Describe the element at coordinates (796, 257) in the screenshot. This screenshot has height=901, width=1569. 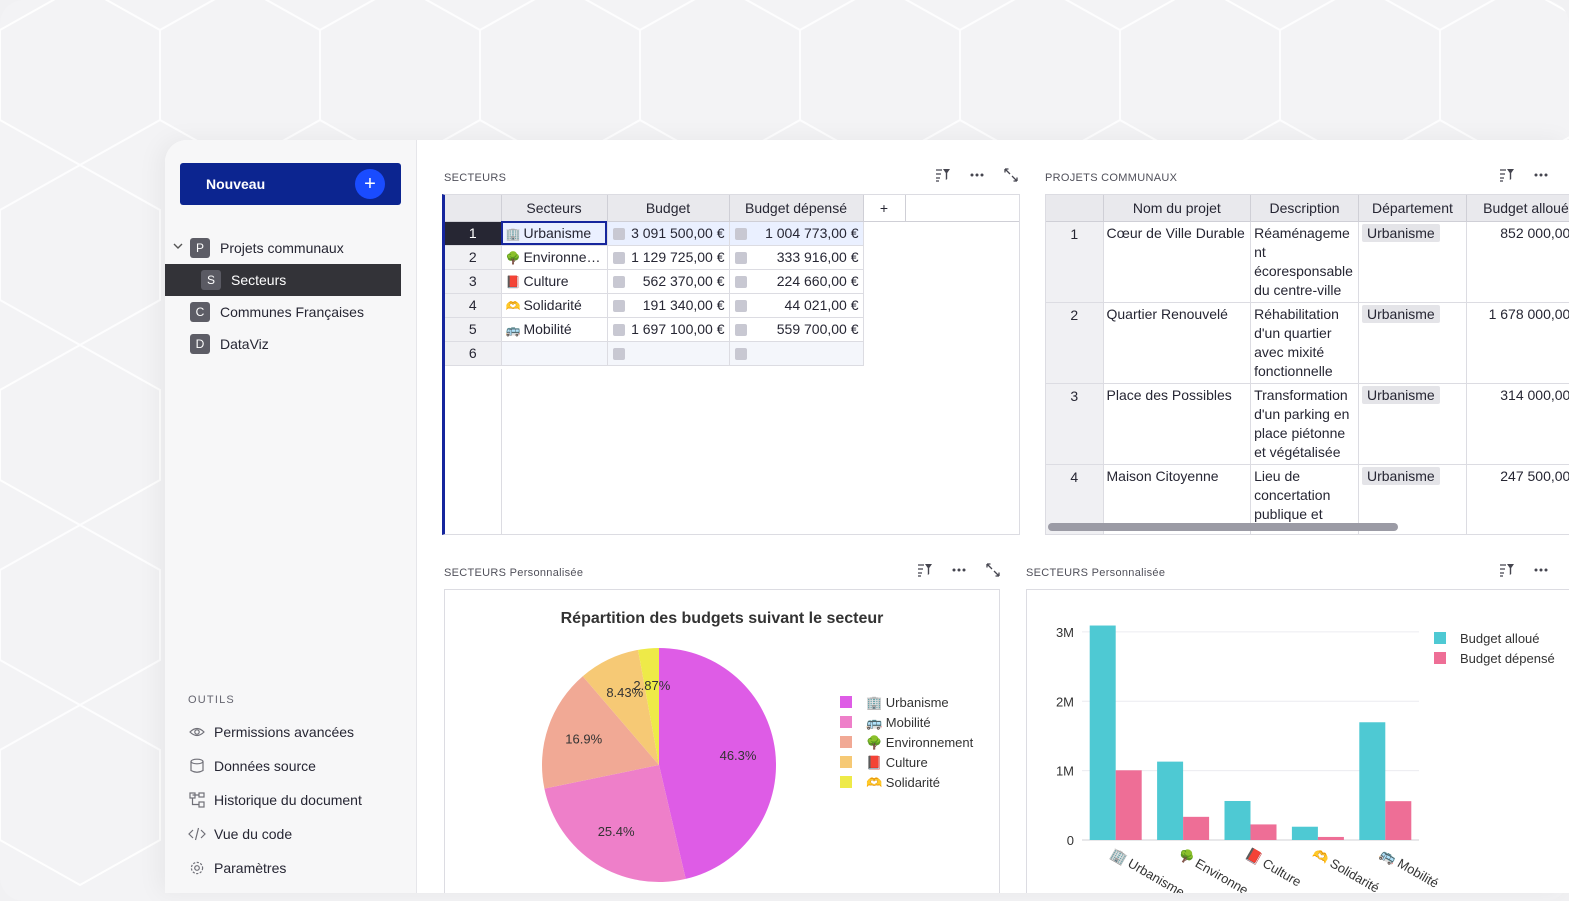
I see `cell-budget-depense: 333 916,00 €` at that location.